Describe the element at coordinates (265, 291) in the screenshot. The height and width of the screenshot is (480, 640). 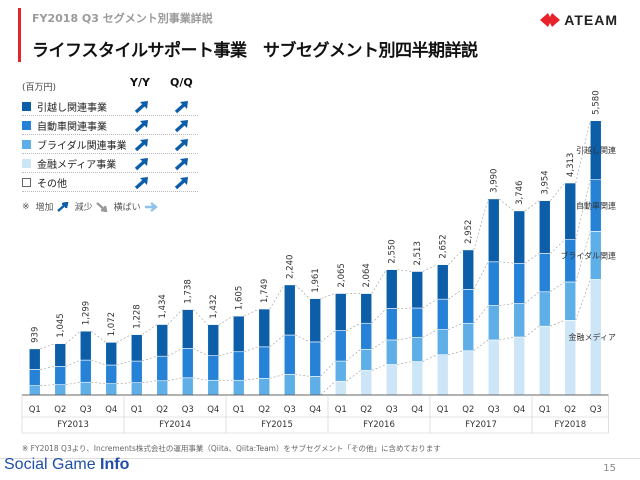
I see `total-label: 1,749` at that location.